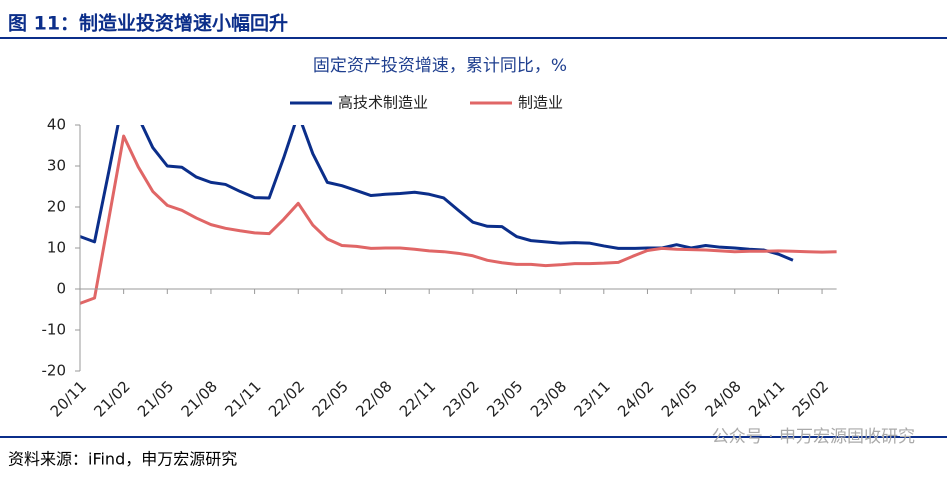 The image size is (947, 477). Describe the element at coordinates (635, 398) in the screenshot. I see `x-tick-label: 24/02` at that location.